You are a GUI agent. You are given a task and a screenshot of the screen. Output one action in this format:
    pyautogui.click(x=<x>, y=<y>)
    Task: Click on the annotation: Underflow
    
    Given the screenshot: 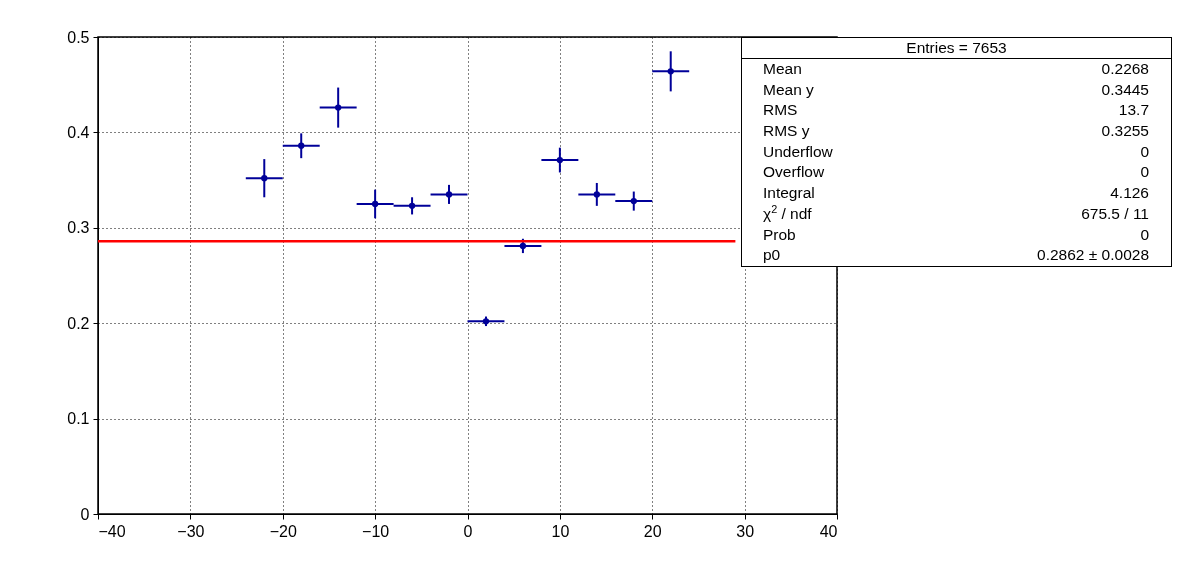 What is the action you would take?
    pyautogui.click(x=798, y=151)
    